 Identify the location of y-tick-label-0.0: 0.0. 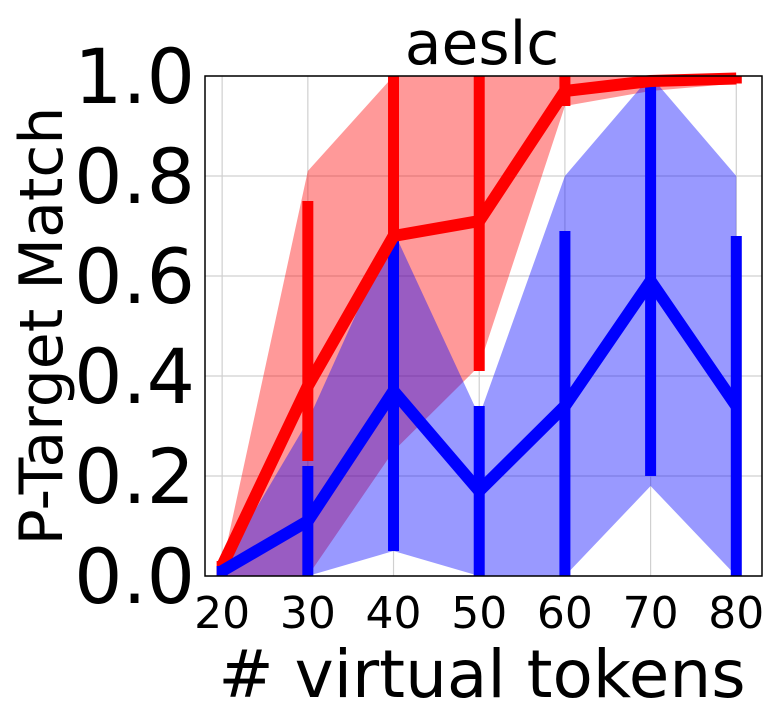
(134, 576).